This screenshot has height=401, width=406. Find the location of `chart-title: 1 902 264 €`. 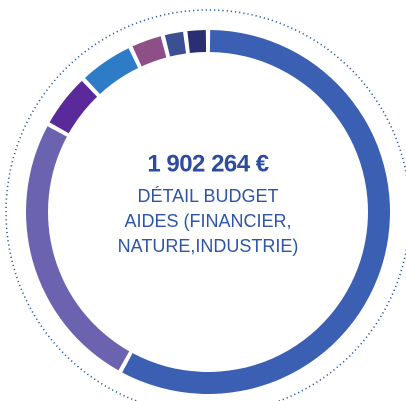

chart-title: 1 902 264 € is located at coordinates (207, 163).